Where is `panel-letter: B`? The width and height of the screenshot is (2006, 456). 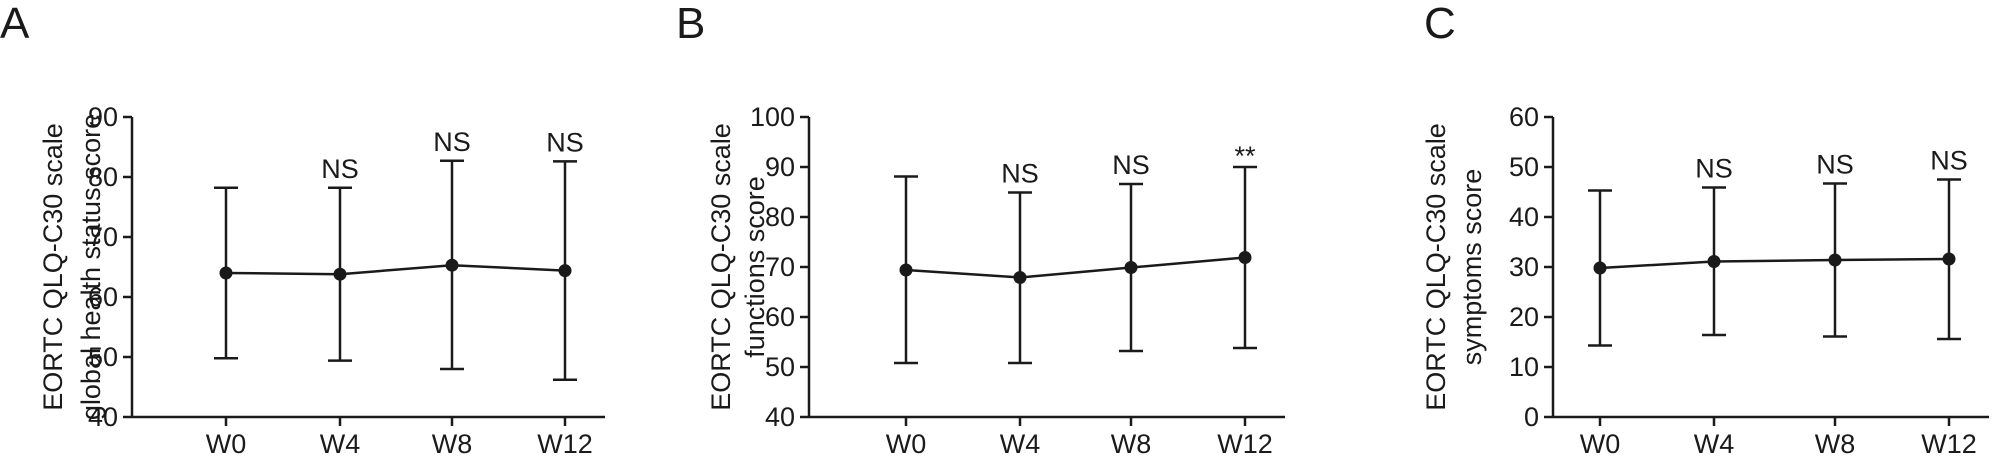 panel-letter: B is located at coordinates (690, 24).